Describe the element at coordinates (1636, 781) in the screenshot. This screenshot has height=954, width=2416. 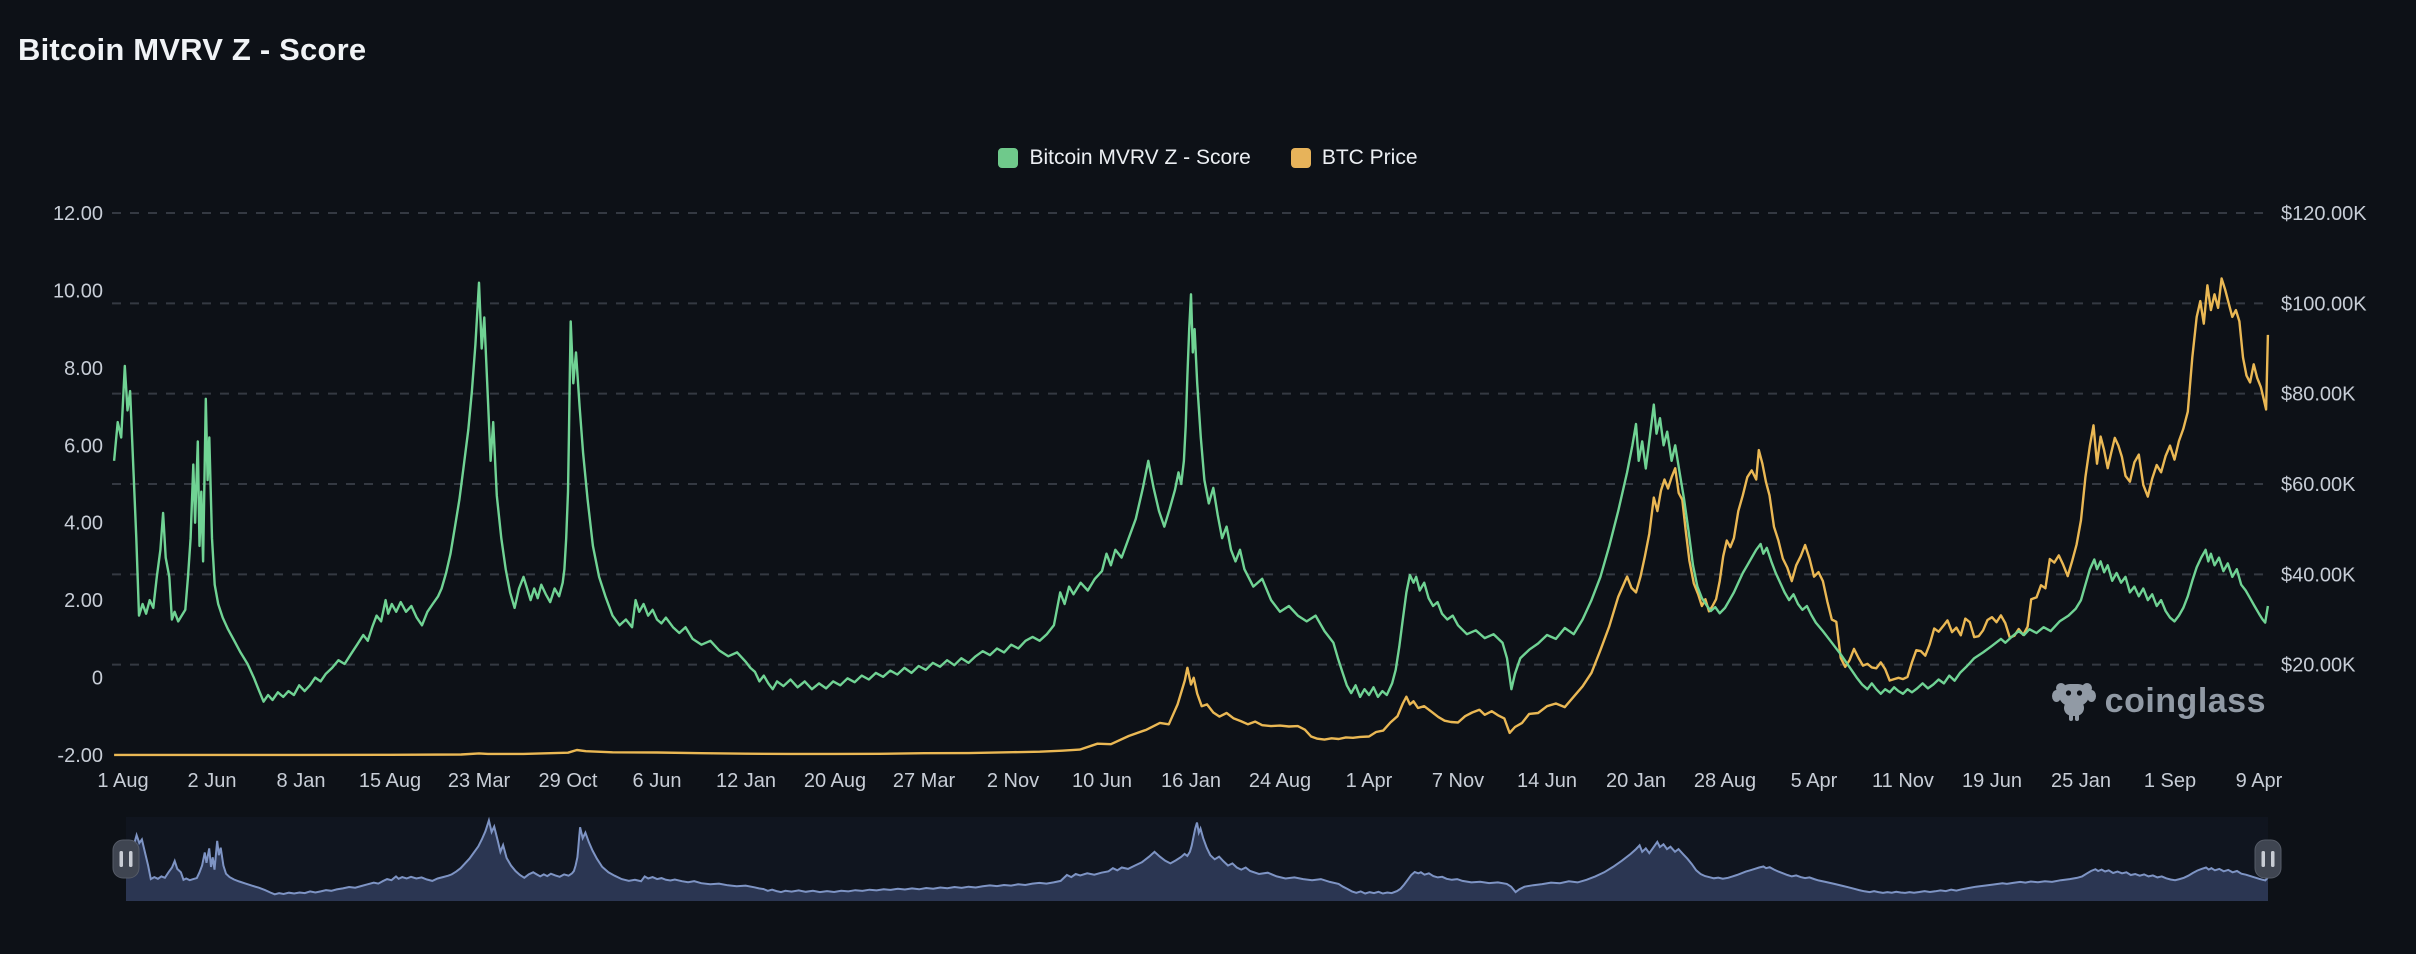
I see `x-axis-label: 20 Jan` at that location.